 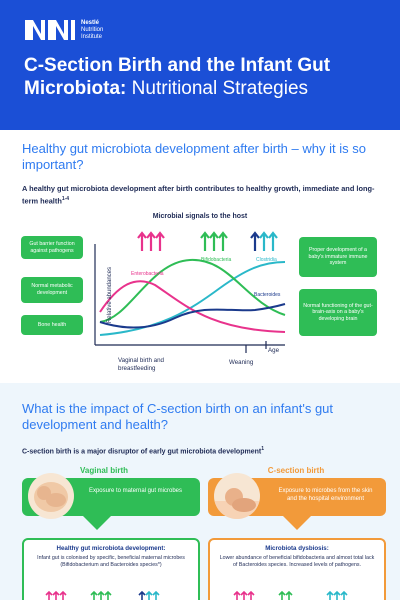 What do you see at coordinates (264, 242) in the screenshot?
I see `signal-arrows-mixed` at bounding box center [264, 242].